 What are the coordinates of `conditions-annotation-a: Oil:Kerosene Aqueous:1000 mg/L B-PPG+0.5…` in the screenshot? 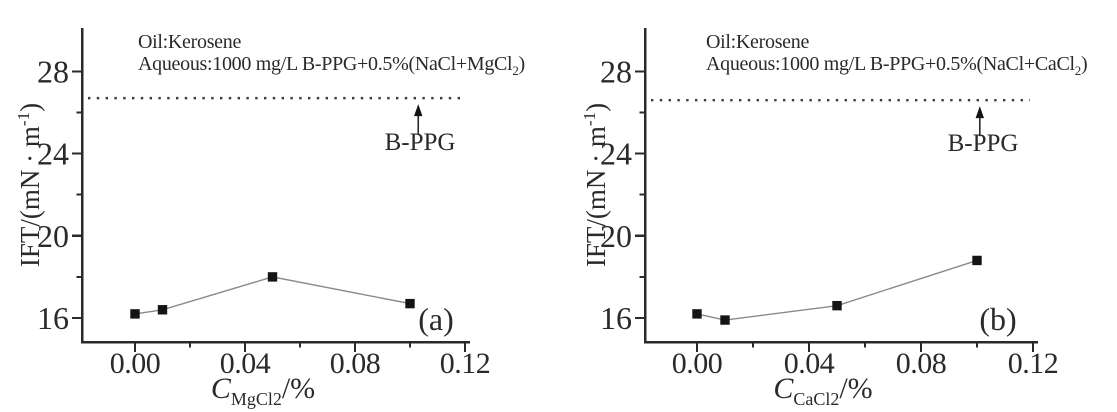 It's located at (331, 54).